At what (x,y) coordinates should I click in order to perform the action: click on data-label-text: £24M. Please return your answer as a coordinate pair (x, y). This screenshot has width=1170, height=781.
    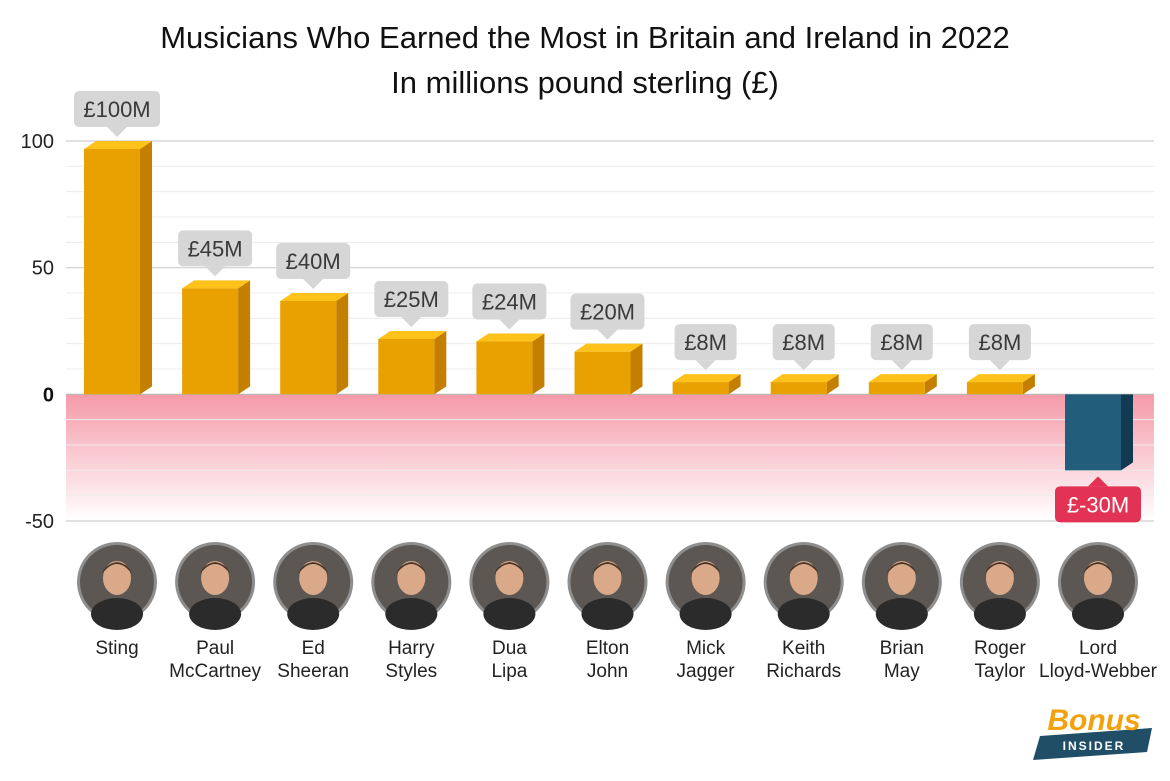
    Looking at the image, I should click on (509, 302).